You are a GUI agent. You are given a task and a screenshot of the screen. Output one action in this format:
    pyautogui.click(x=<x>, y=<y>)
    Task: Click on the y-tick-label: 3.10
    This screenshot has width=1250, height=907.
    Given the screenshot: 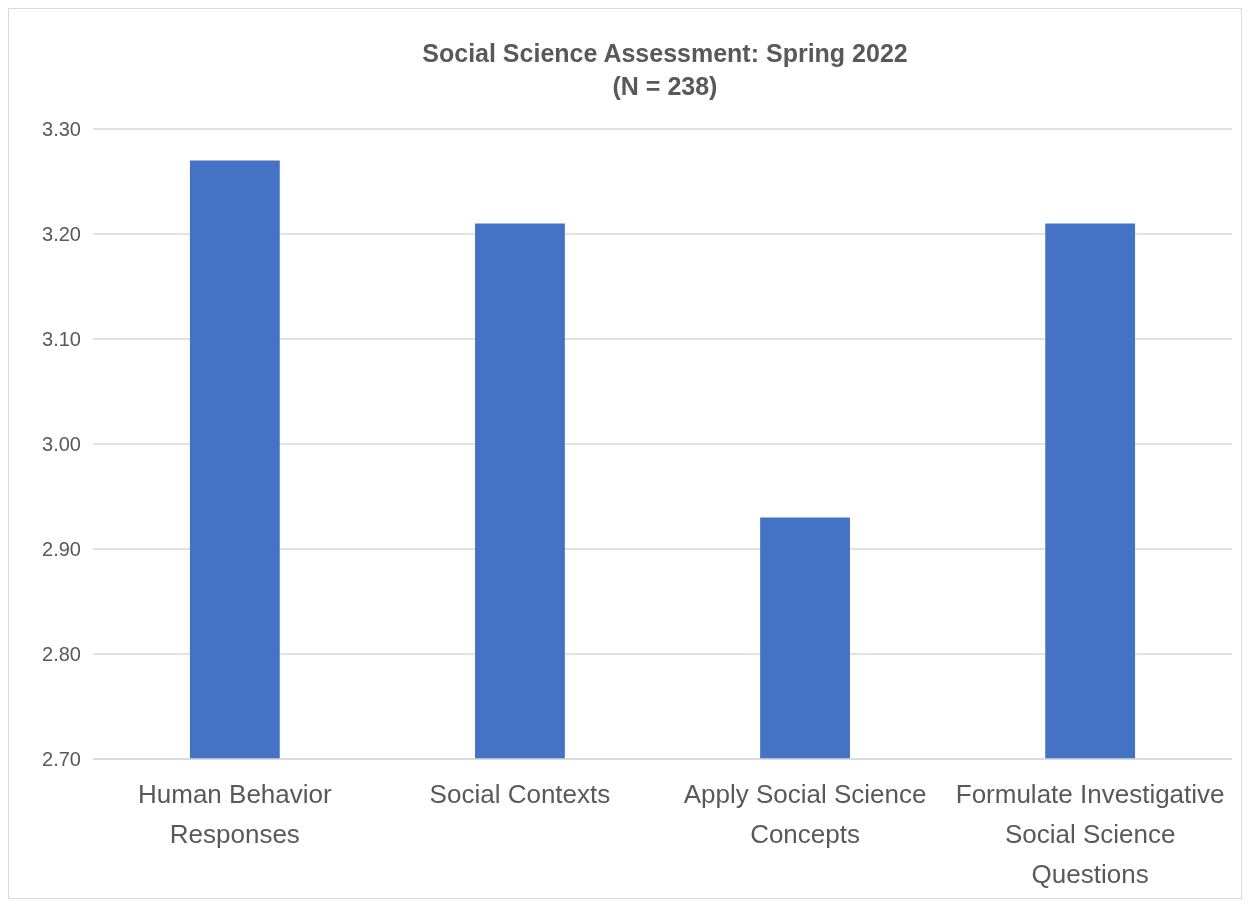 What is the action you would take?
    pyautogui.click(x=61, y=339)
    